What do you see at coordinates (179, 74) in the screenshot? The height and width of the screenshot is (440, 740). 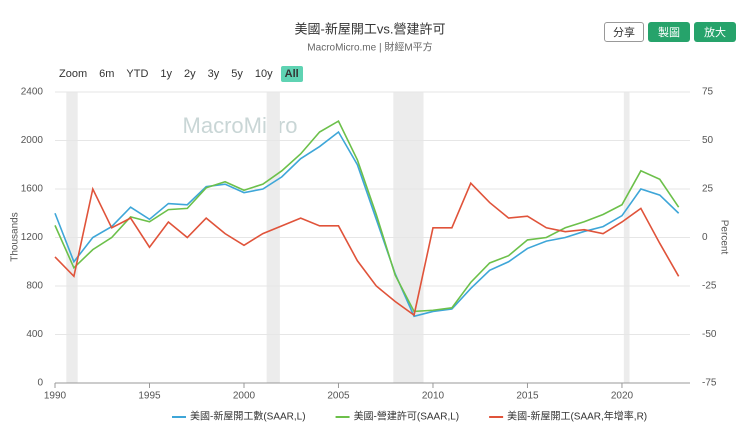 I see `range-selector: Zoom 6m YTD 1y 2y 3y 5y 10y All` at bounding box center [179, 74].